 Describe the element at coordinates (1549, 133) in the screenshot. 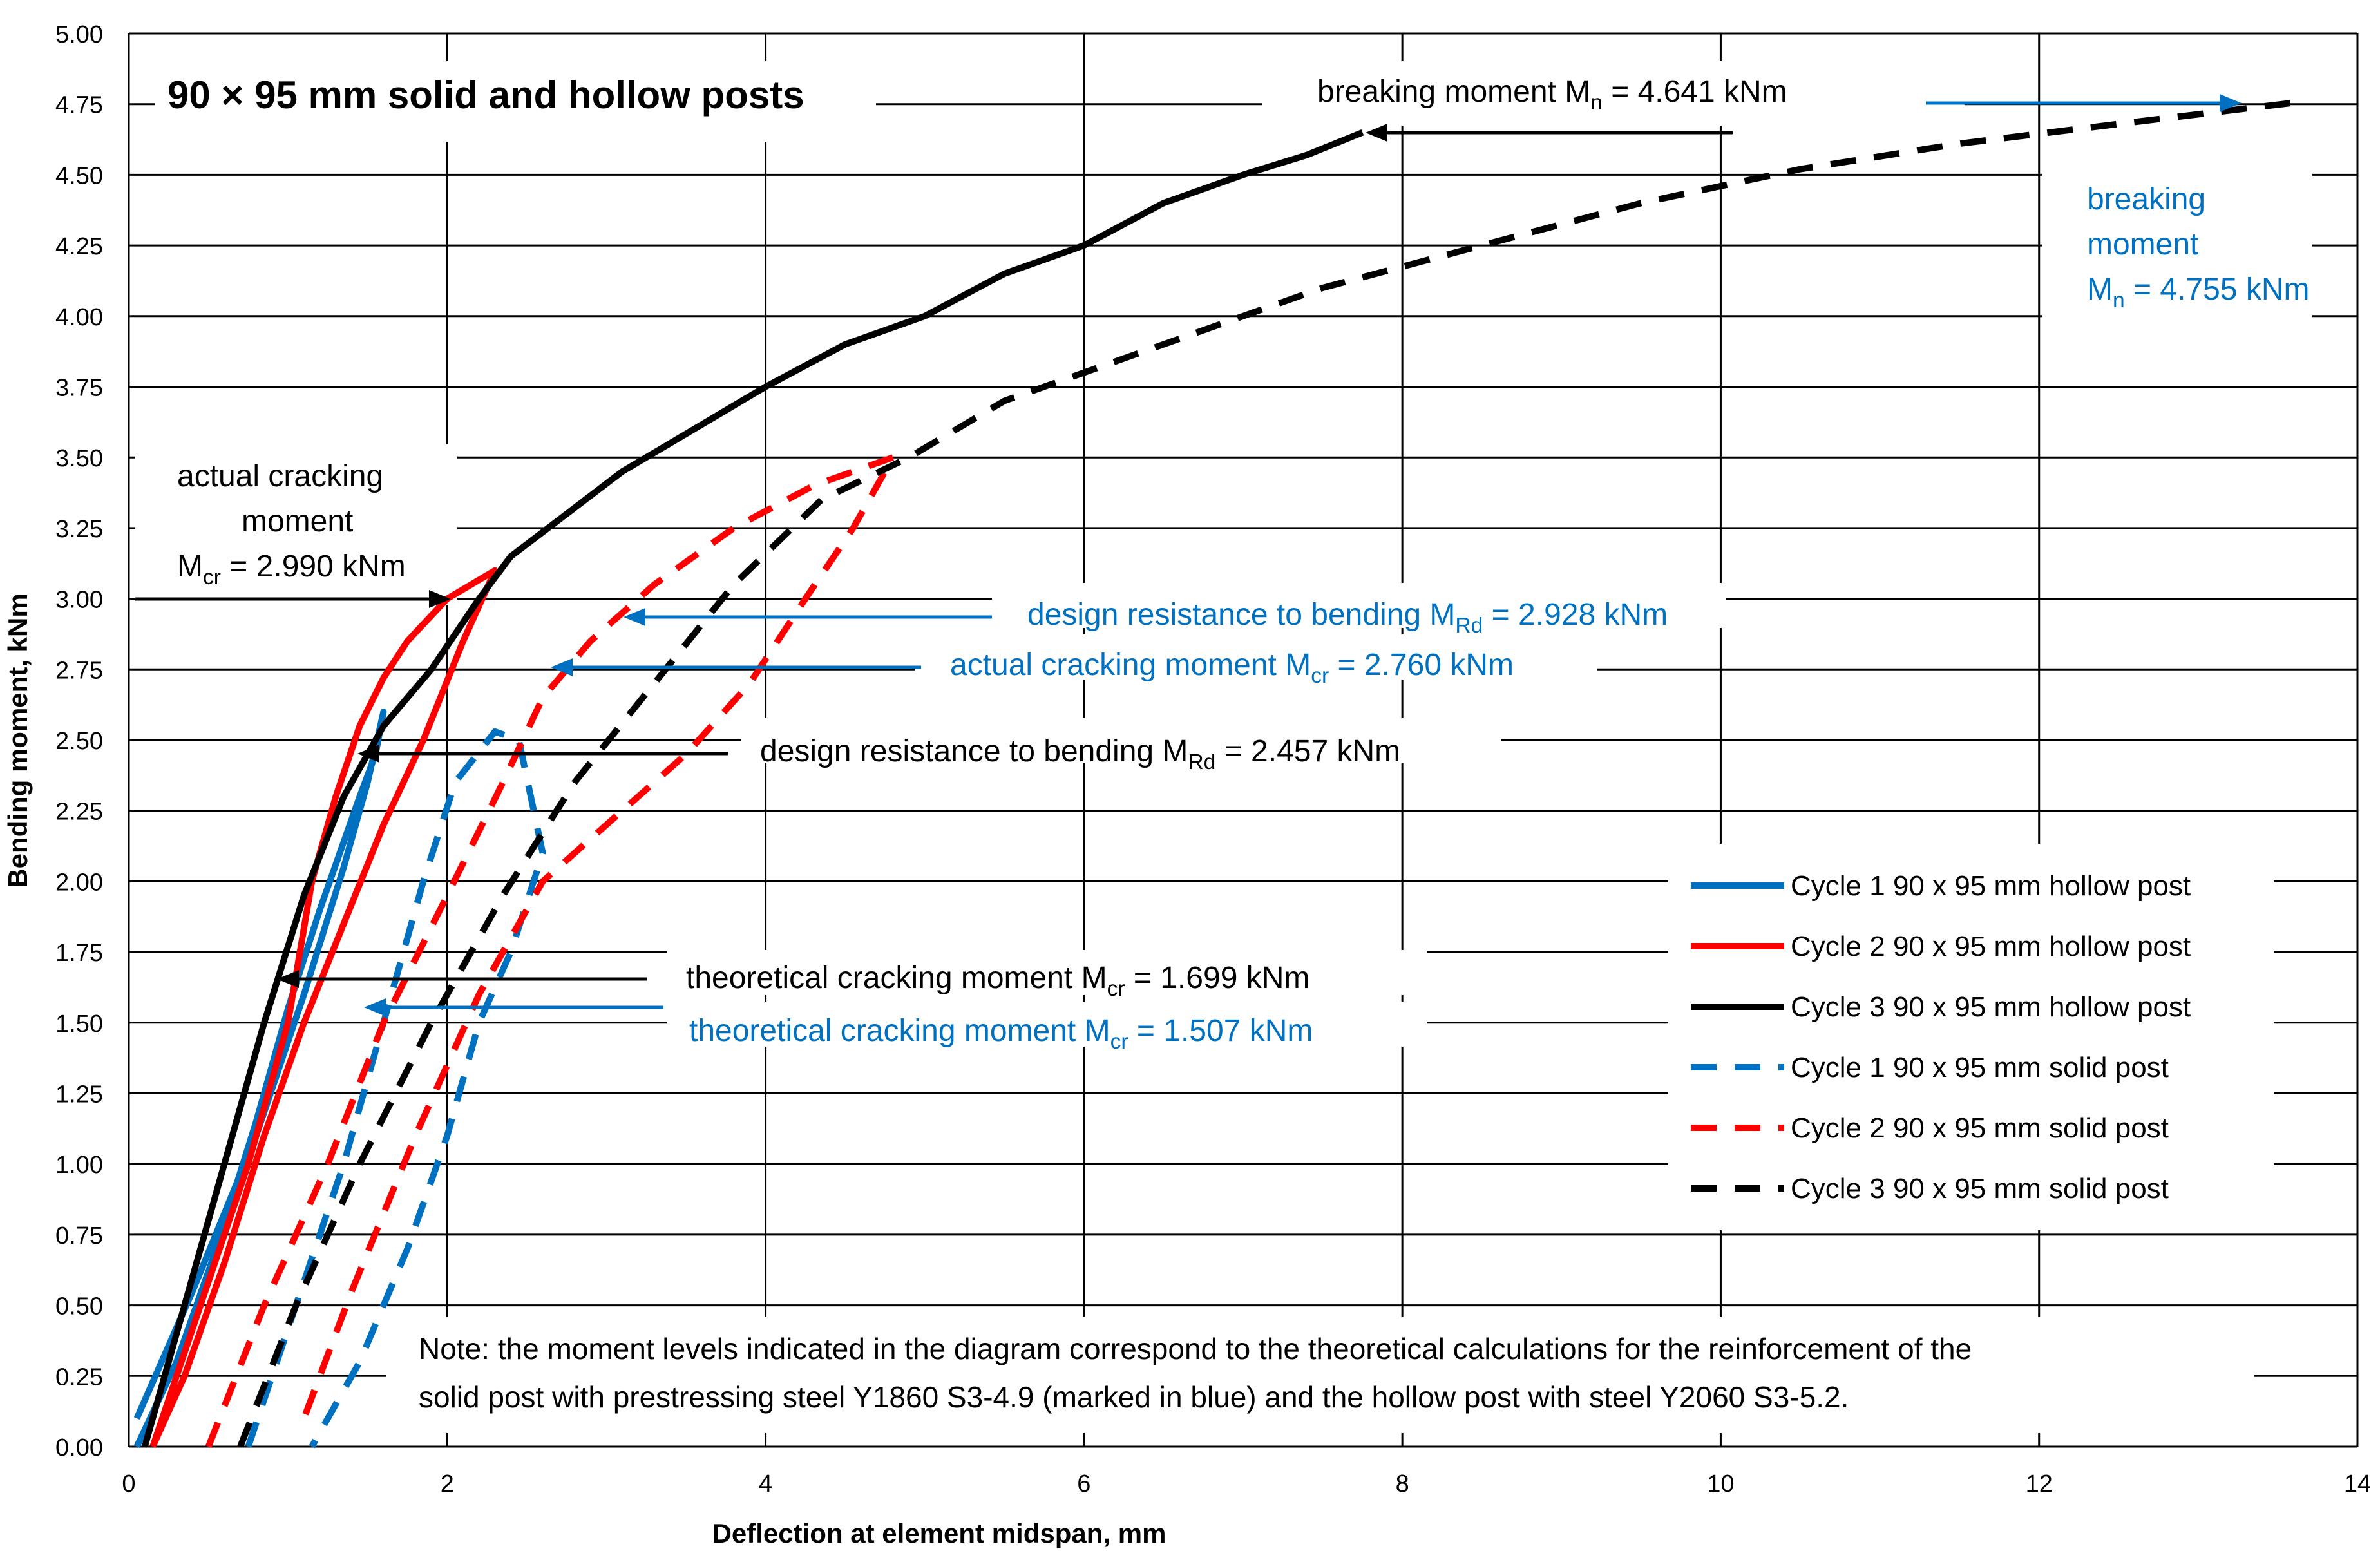

I see `breaking-moment-black-arrow` at that location.